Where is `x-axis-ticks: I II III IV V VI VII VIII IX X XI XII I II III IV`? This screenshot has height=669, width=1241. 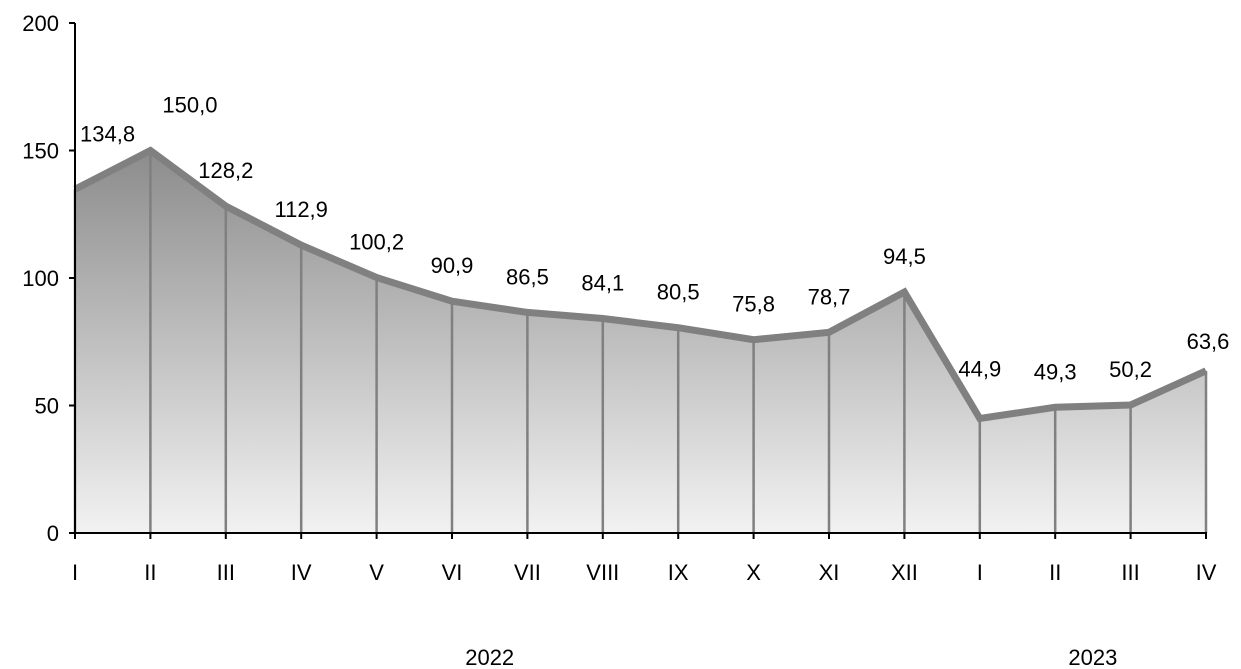
x-axis-ticks: I II III IV V VI VII VIII IX X XI XII I II III IV is located at coordinates (644, 559).